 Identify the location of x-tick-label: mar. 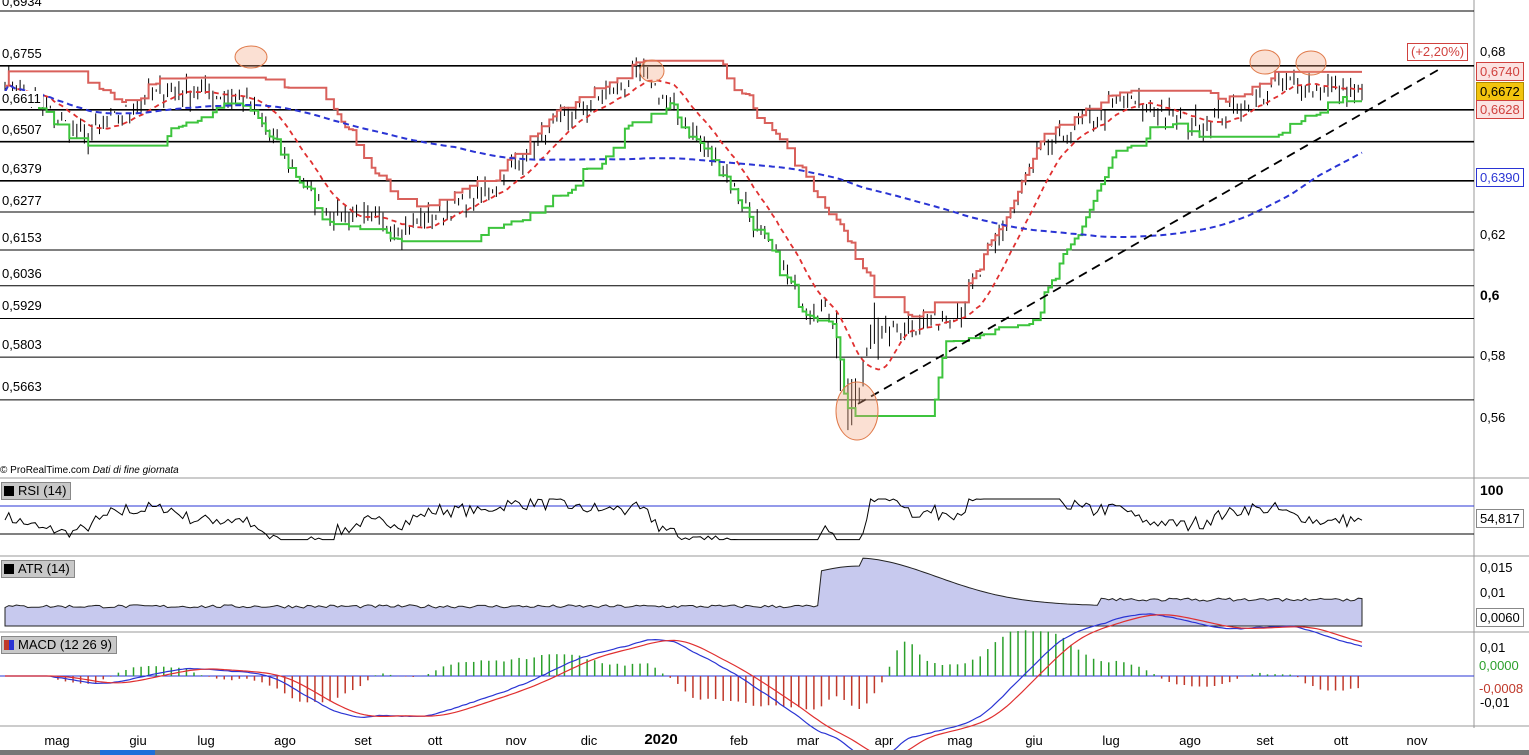
(808, 740).